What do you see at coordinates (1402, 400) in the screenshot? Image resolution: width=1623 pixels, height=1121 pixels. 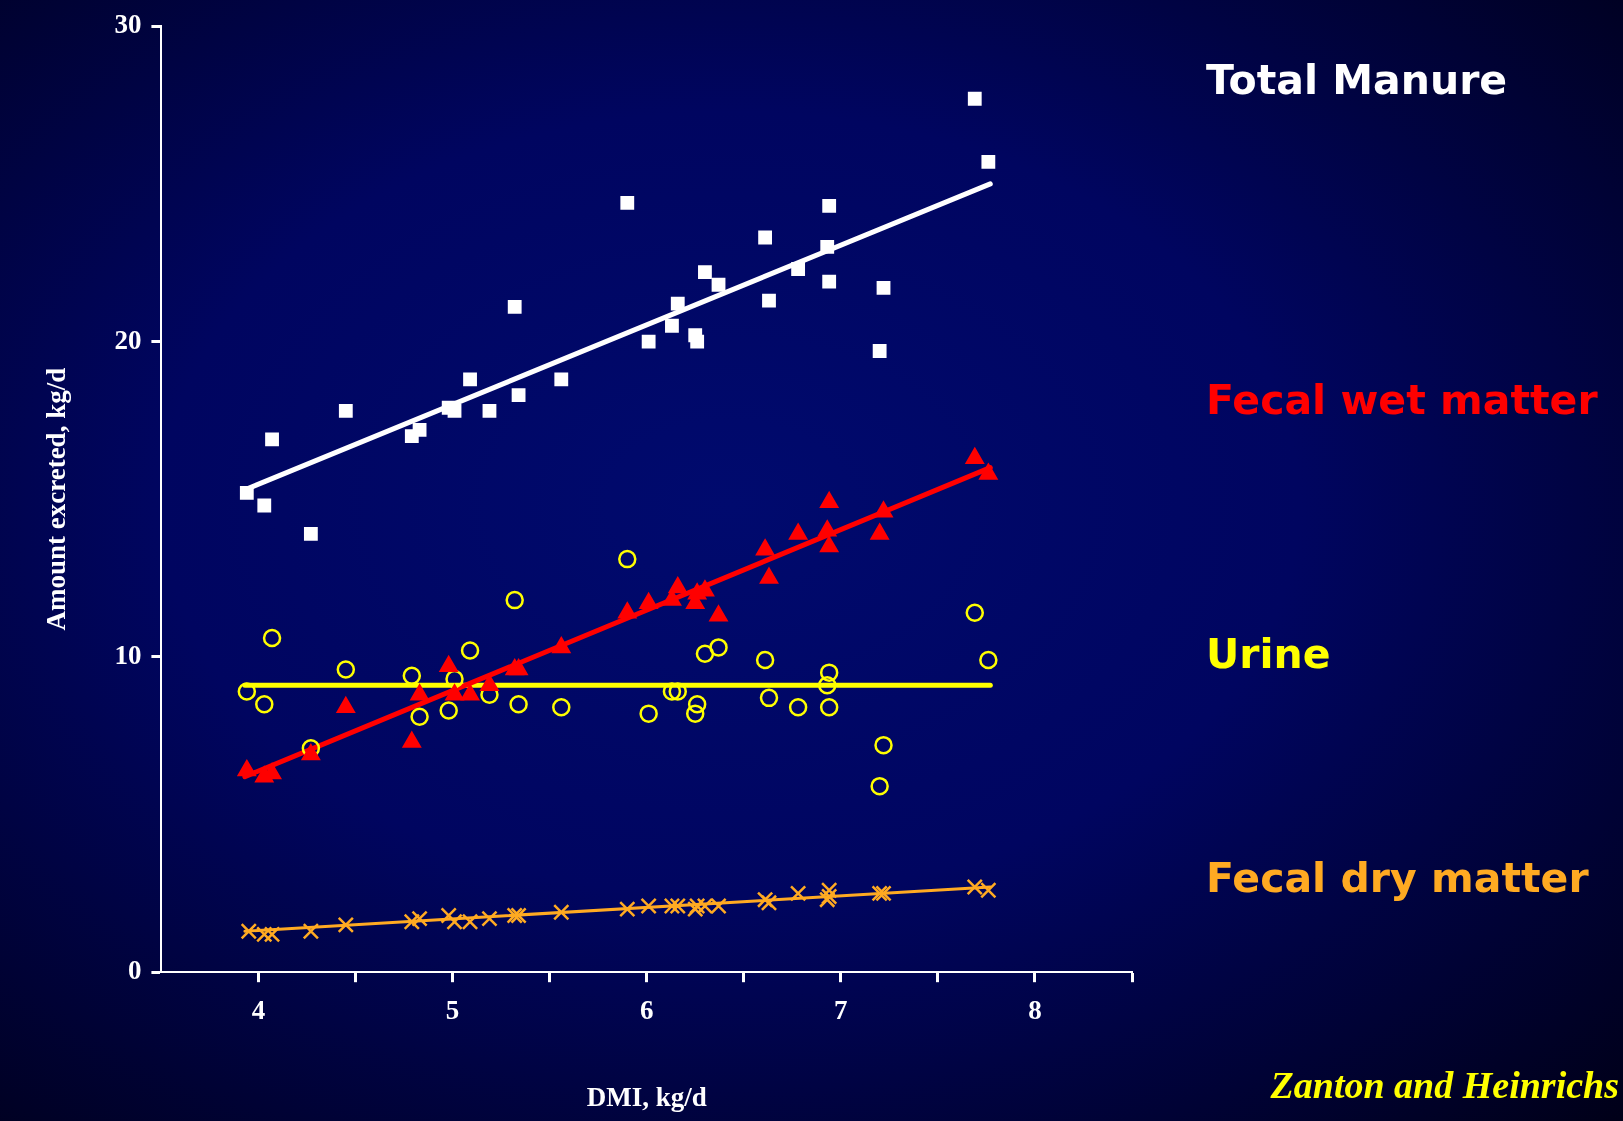 I see `text: Fecal wet matter` at bounding box center [1402, 400].